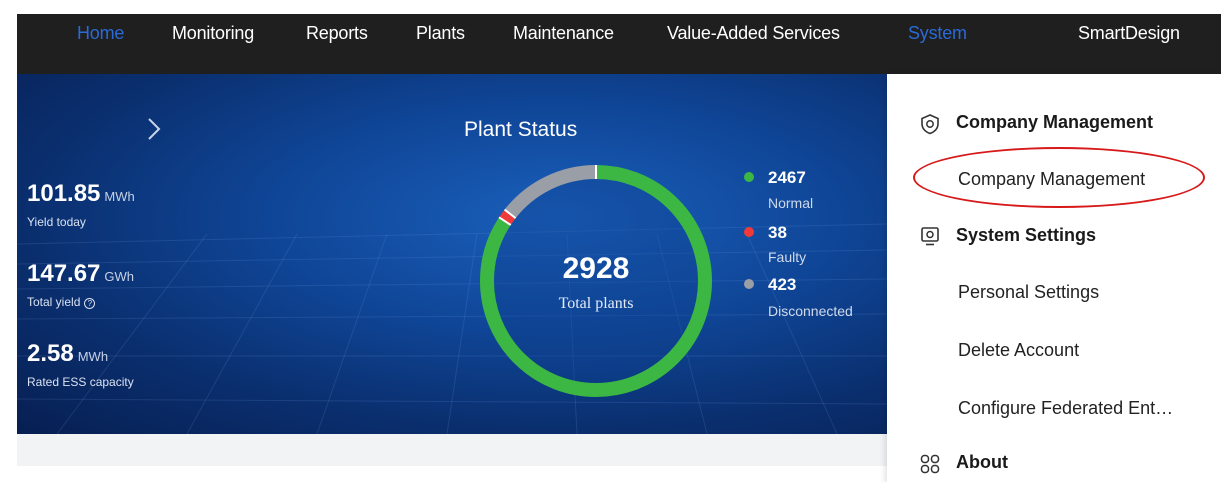 Image resolution: width=1221 pixels, height=482 pixels. I want to click on legend-disconnected-value: 423, so click(782, 284).